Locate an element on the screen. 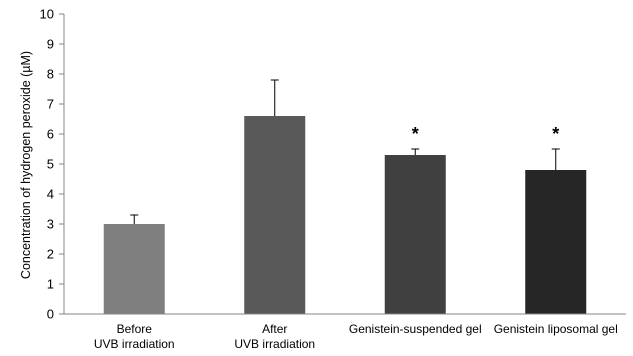 Image resolution: width=633 pixels, height=356 pixels. y-axis: 0 1 2 3 4 5 6 7 8 9 10 is located at coordinates (52, 164).